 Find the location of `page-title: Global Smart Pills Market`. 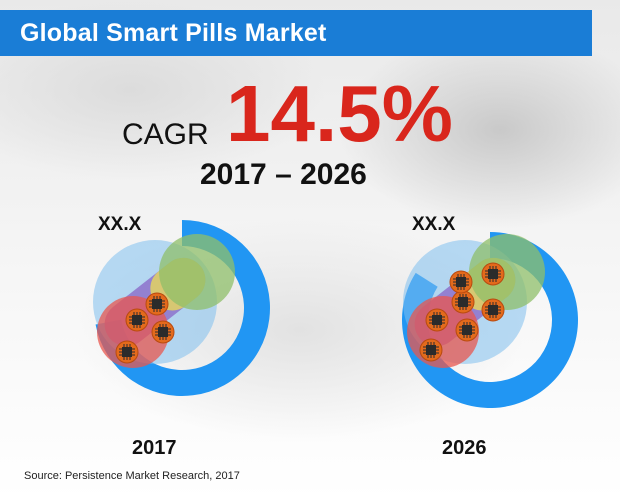

page-title: Global Smart Pills Market is located at coordinates (173, 32).